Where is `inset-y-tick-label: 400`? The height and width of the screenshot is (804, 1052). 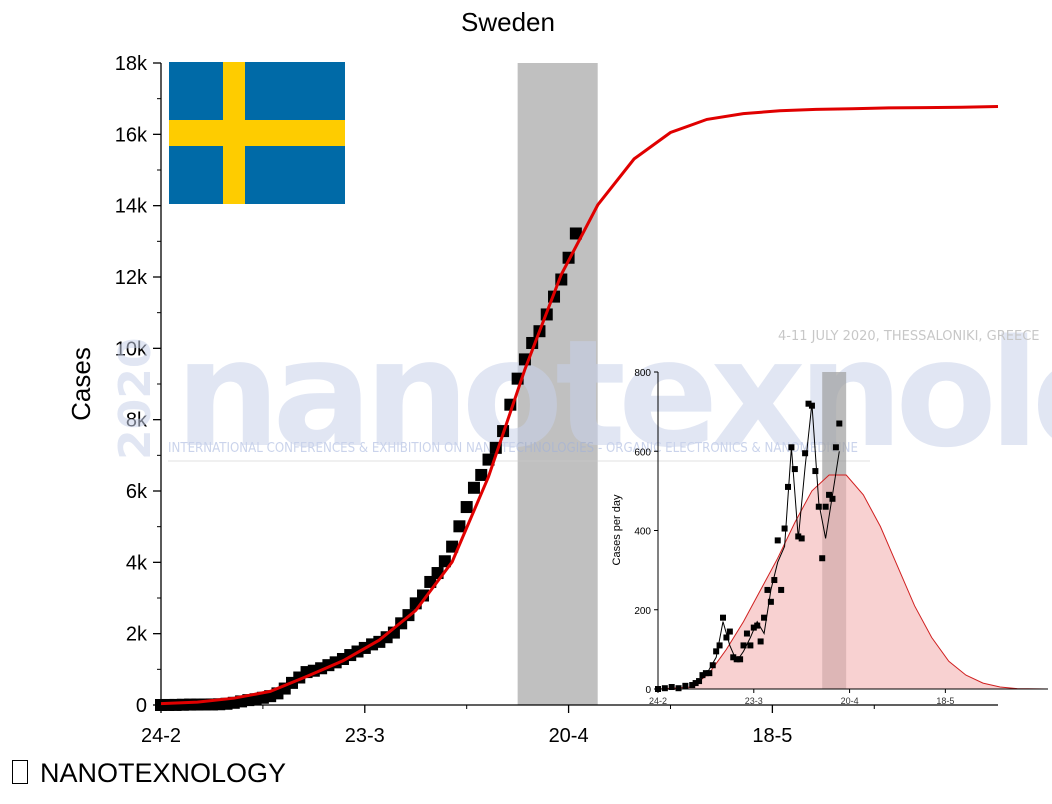
inset-y-tick-label: 400 is located at coordinates (642, 532).